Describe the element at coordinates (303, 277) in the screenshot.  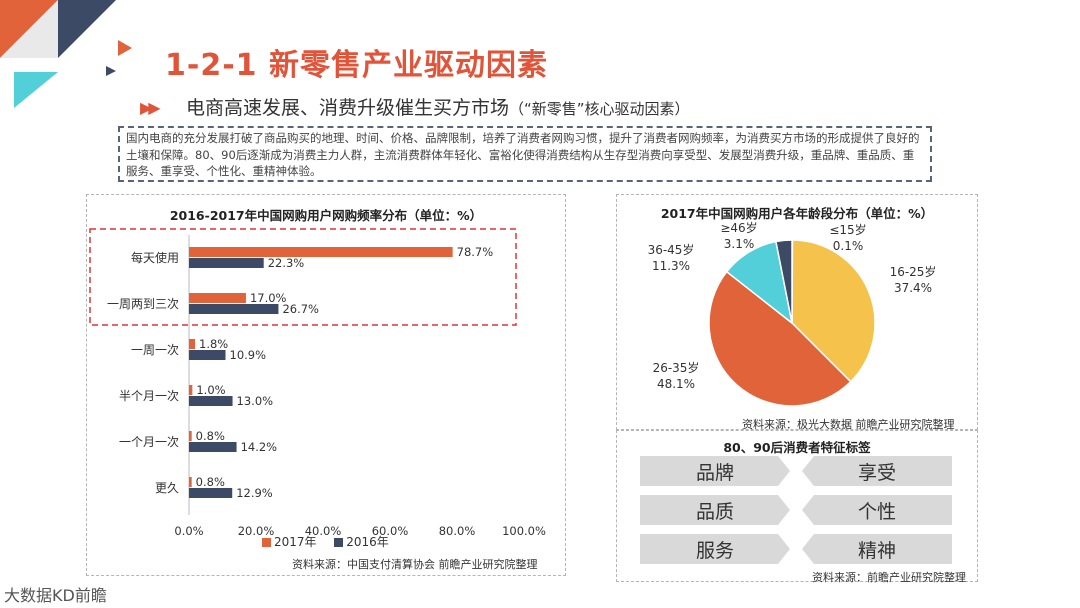
I see `highlight-box` at that location.